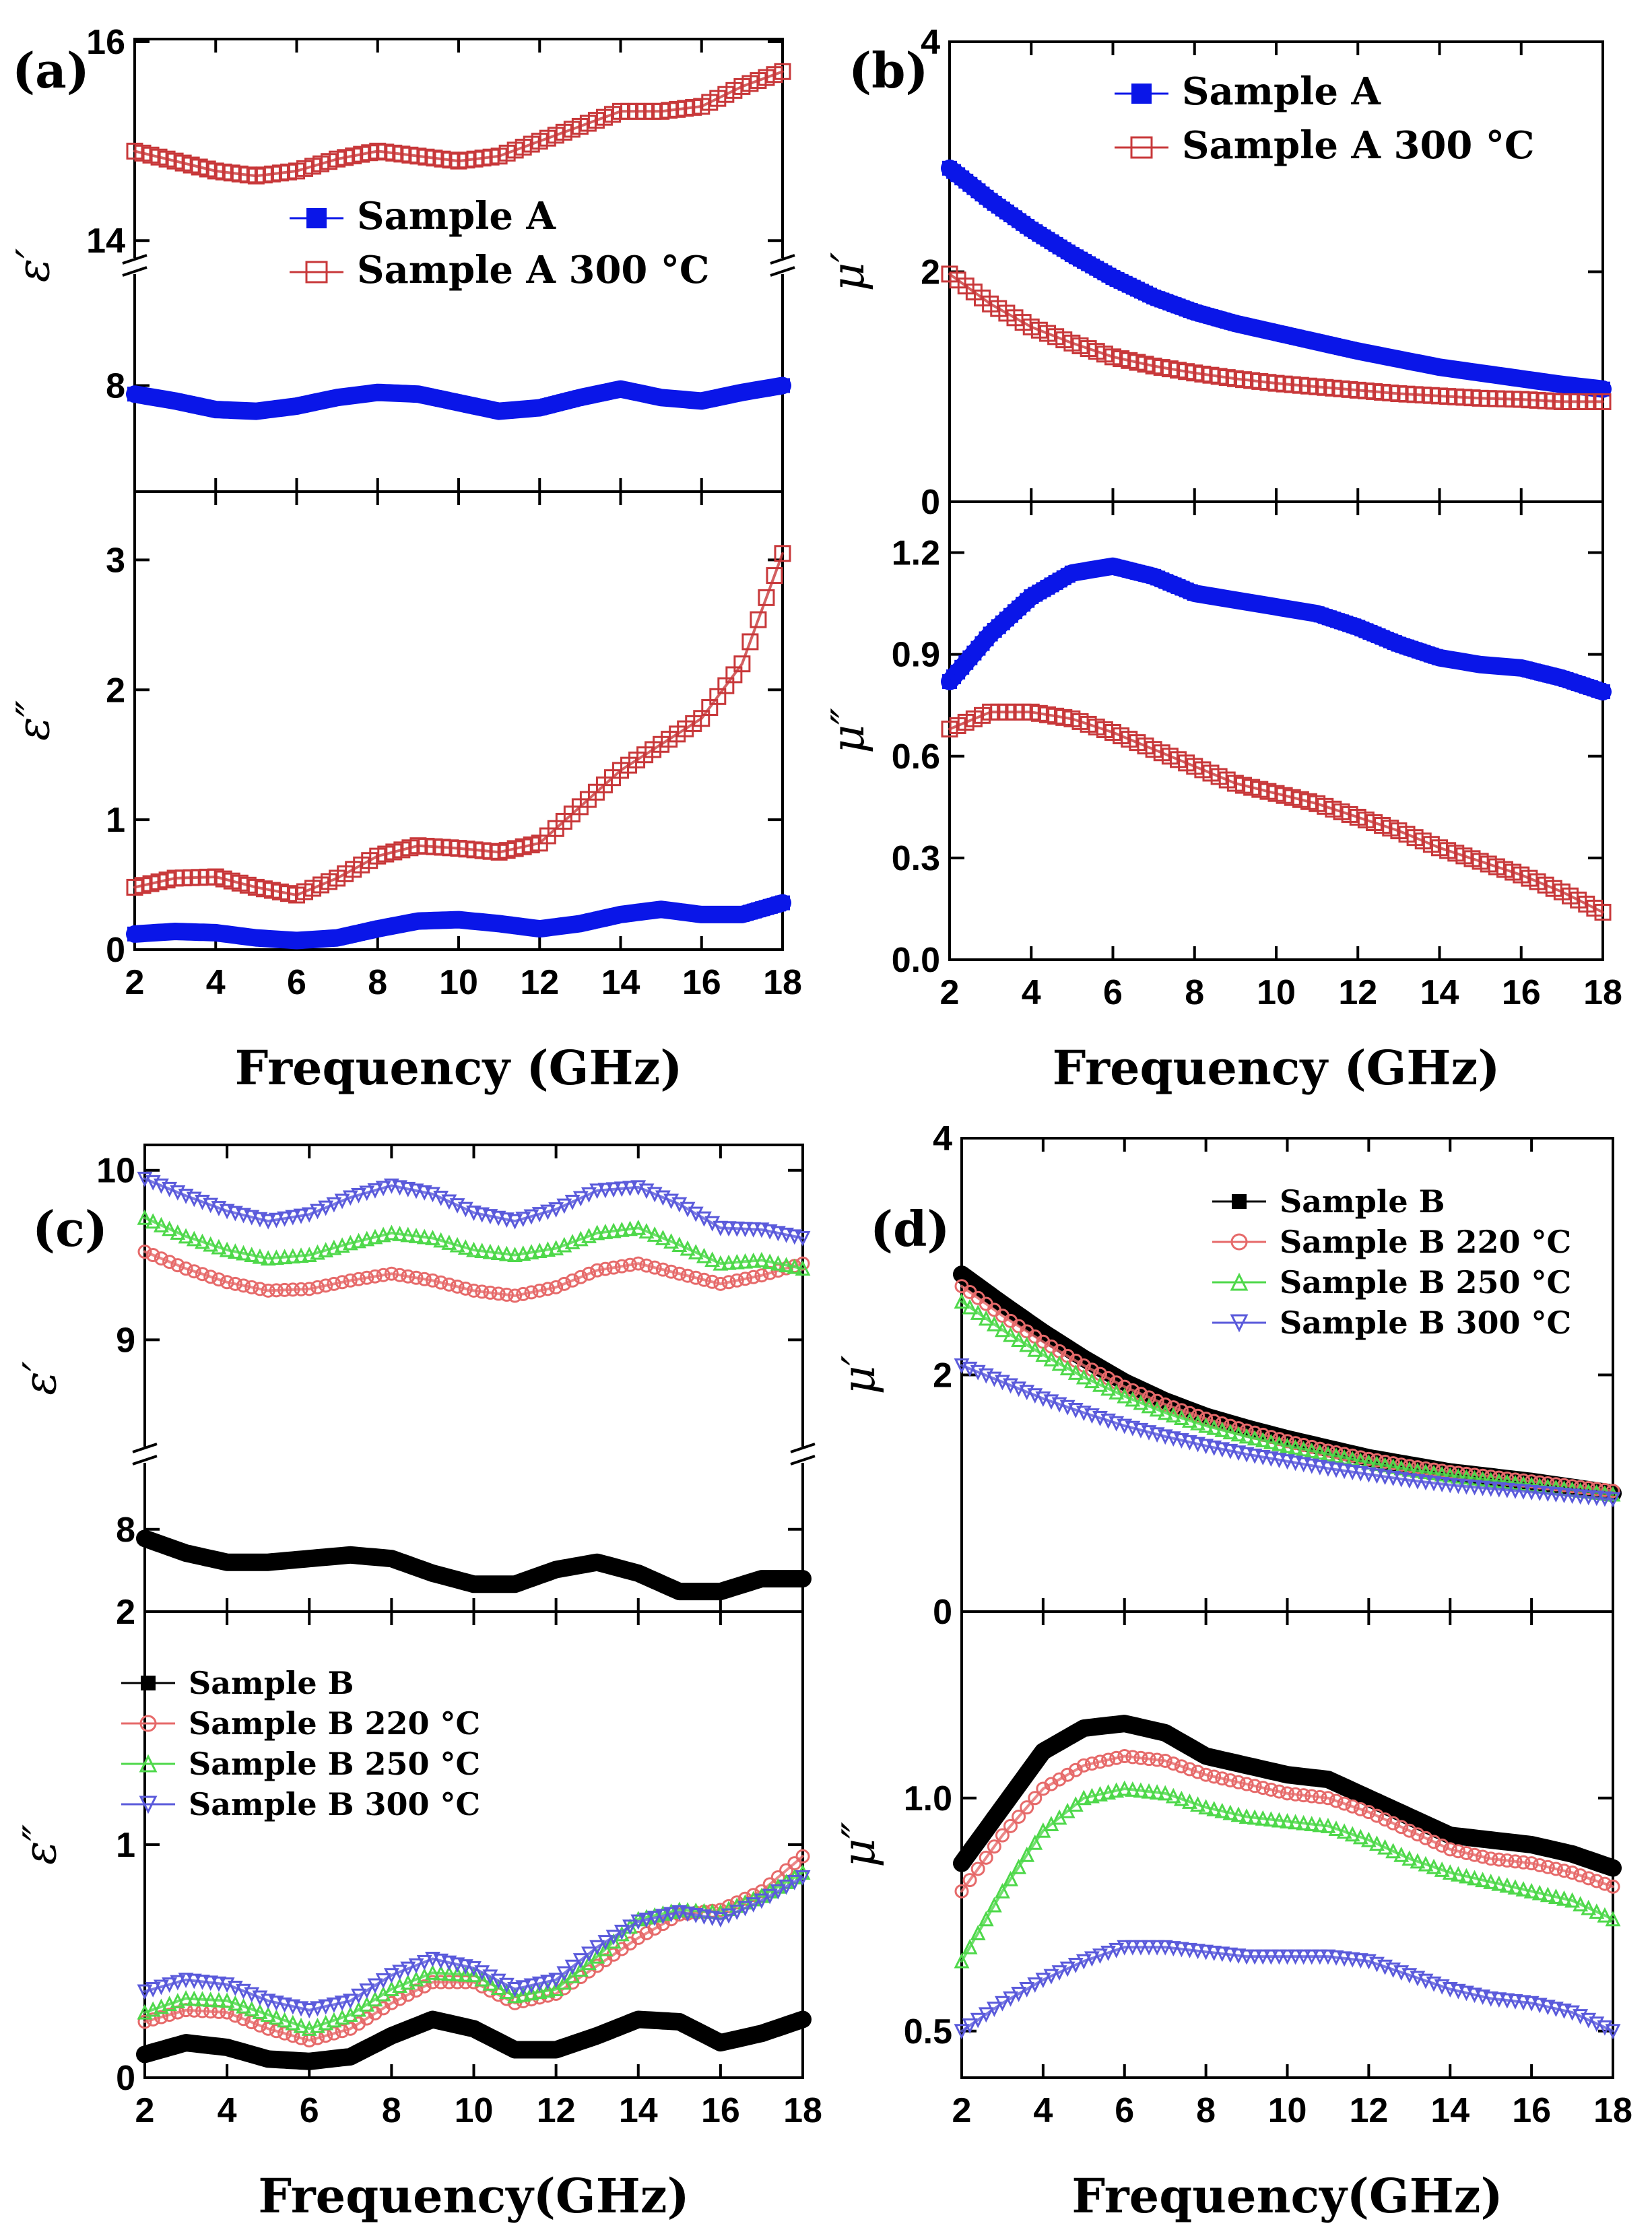  What do you see at coordinates (125, 1530) in the screenshot?
I see `y-tick-label: 8` at bounding box center [125, 1530].